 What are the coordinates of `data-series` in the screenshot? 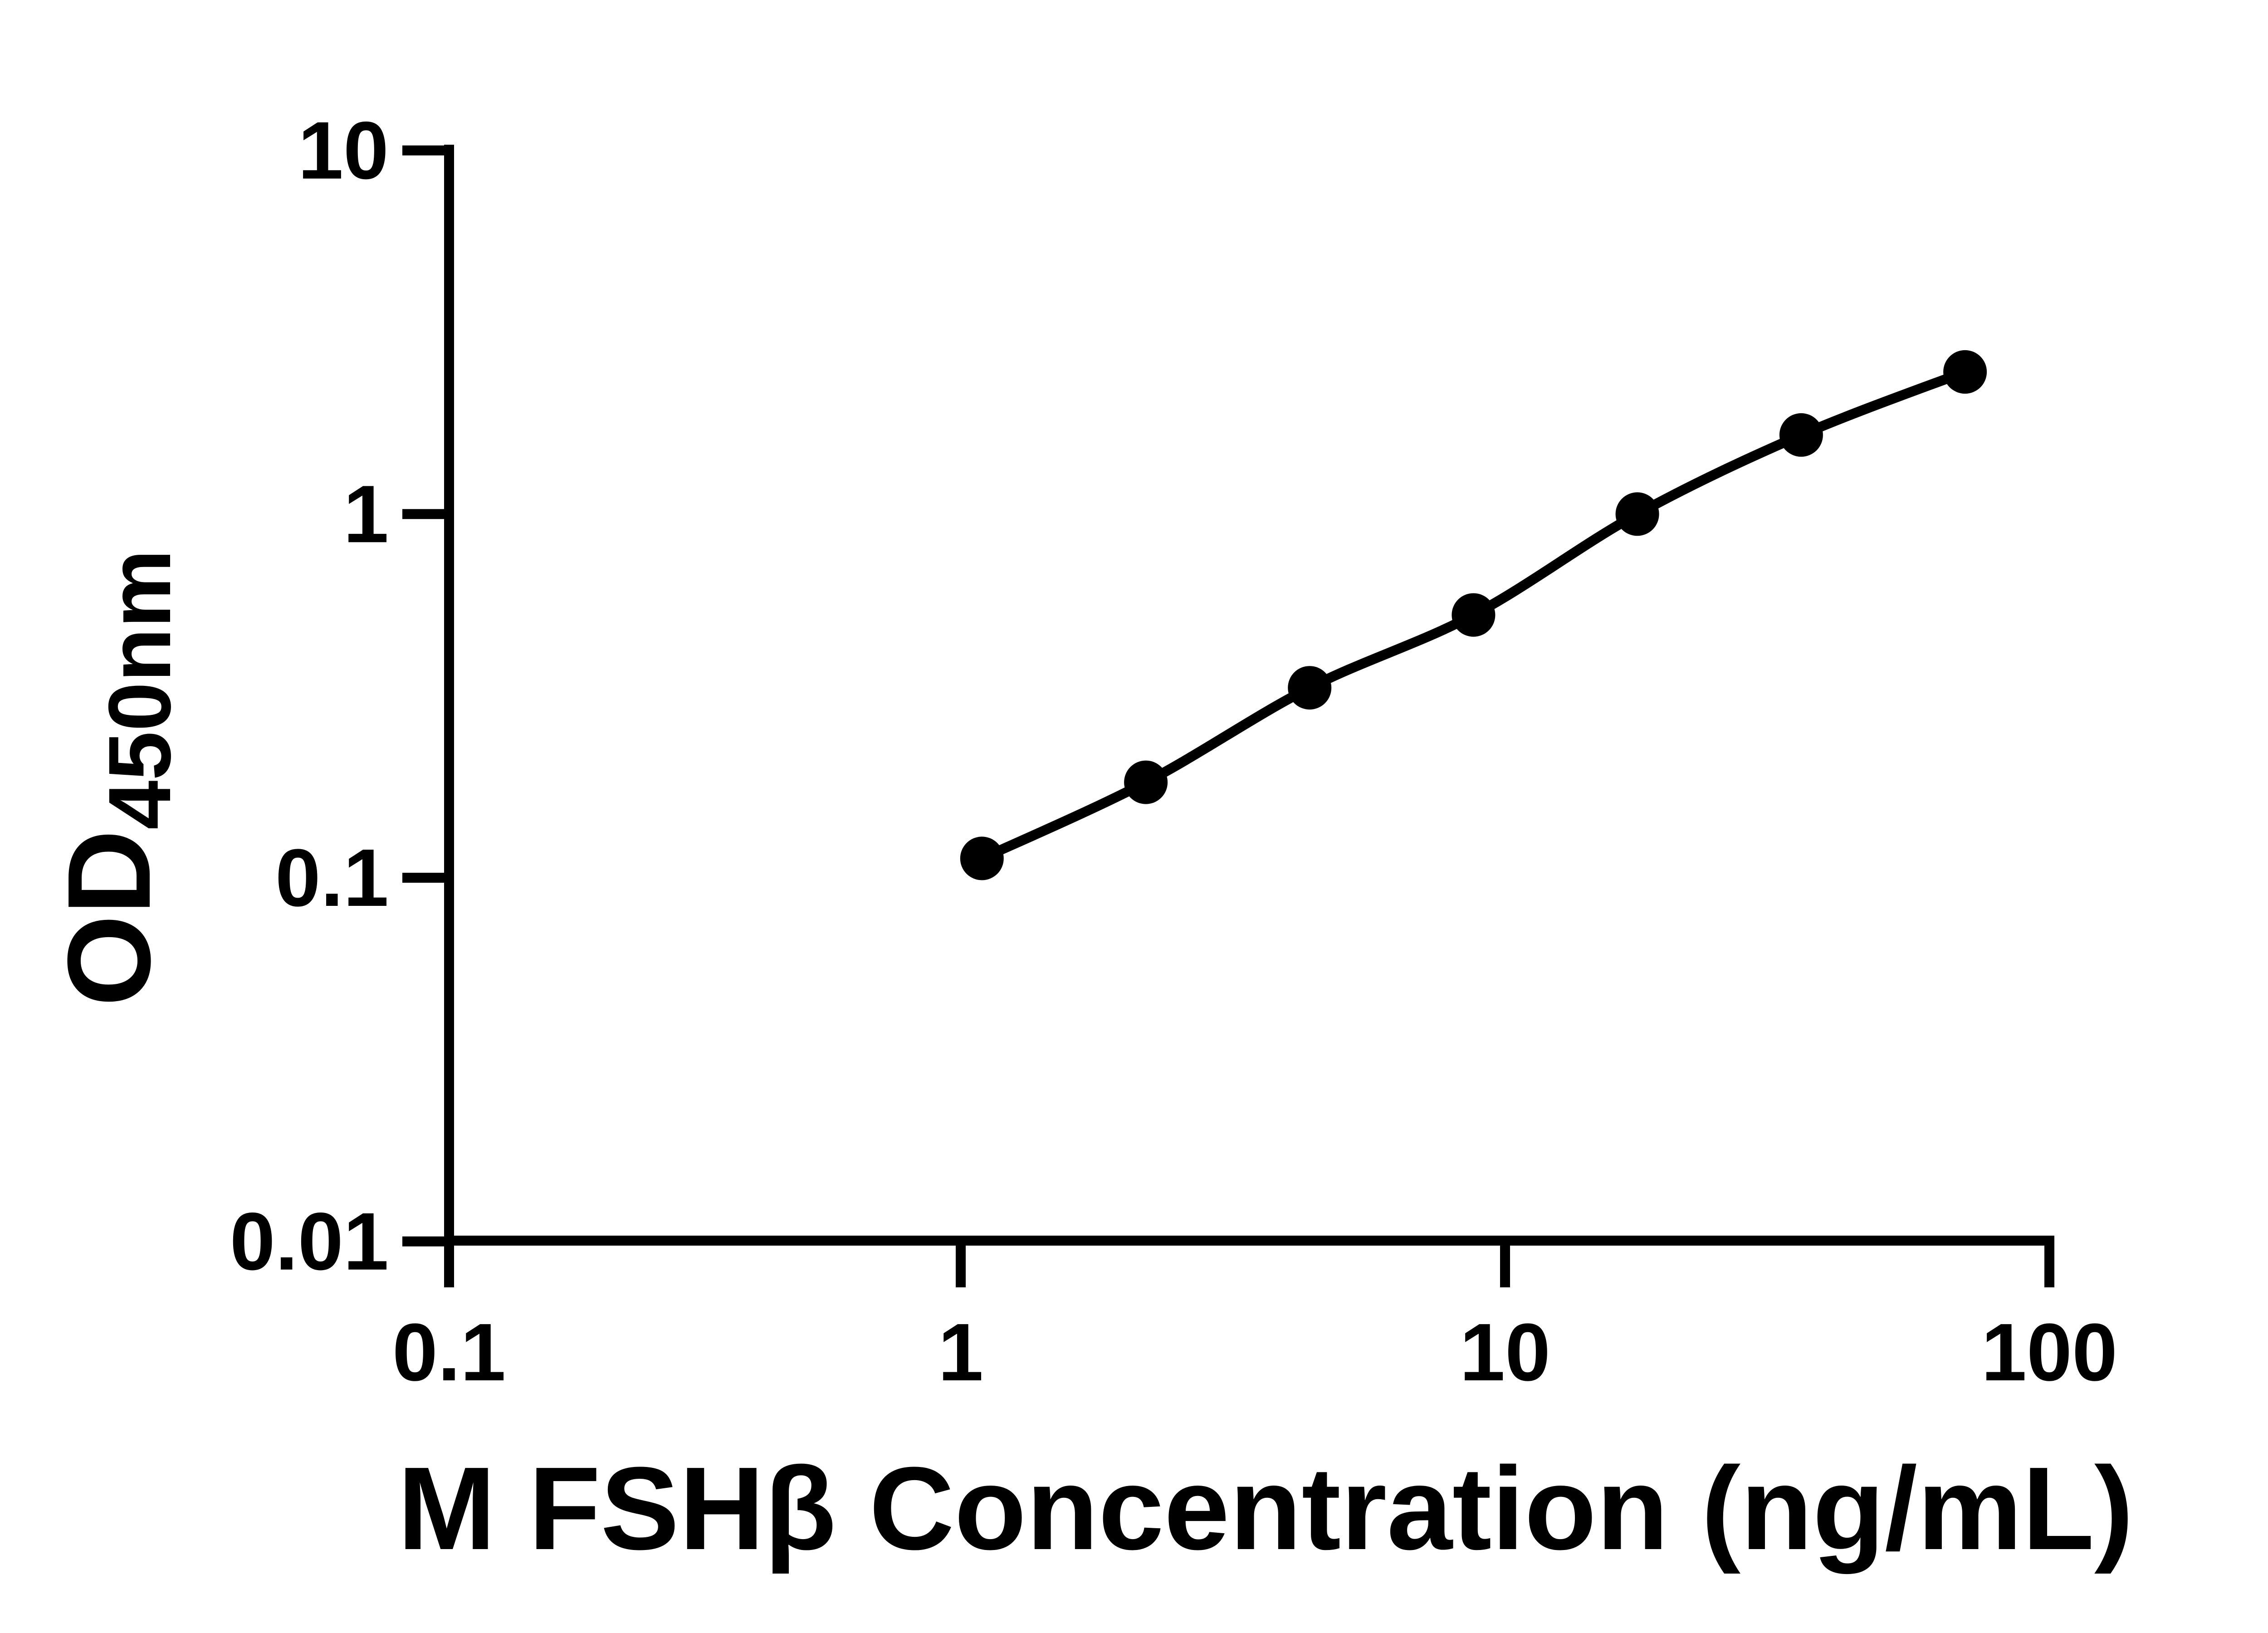 It's located at (1474, 615).